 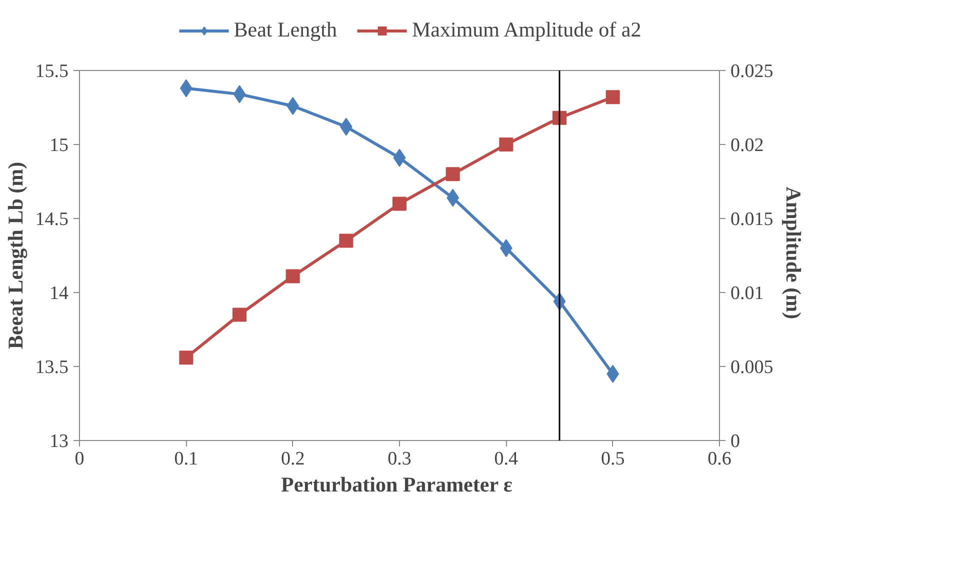 What do you see at coordinates (506, 459) in the screenshot?
I see `x-tick-label: 0.4` at bounding box center [506, 459].